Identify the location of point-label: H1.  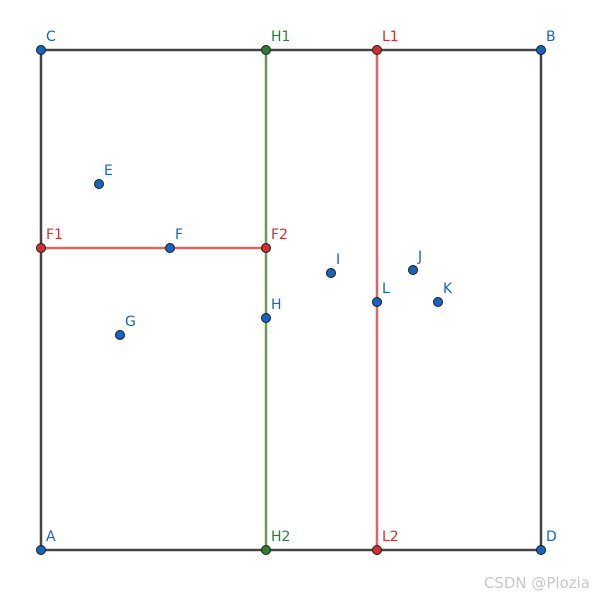
(280, 37).